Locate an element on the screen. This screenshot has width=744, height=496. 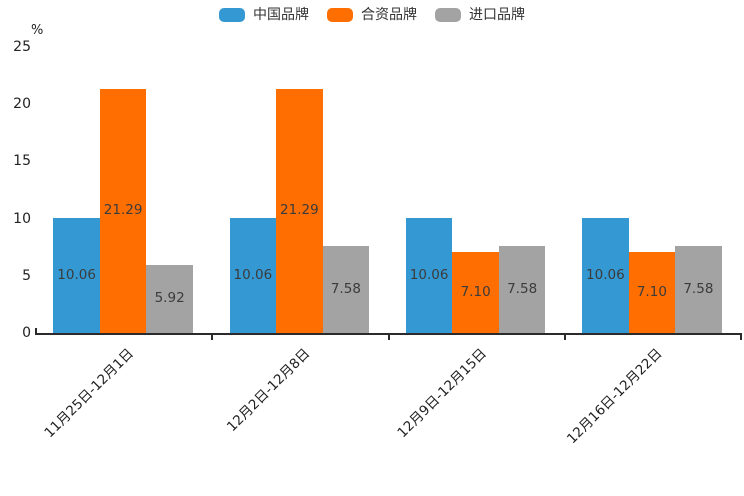
legend-item-import-brand: 进口品牌 is located at coordinates (480, 15).